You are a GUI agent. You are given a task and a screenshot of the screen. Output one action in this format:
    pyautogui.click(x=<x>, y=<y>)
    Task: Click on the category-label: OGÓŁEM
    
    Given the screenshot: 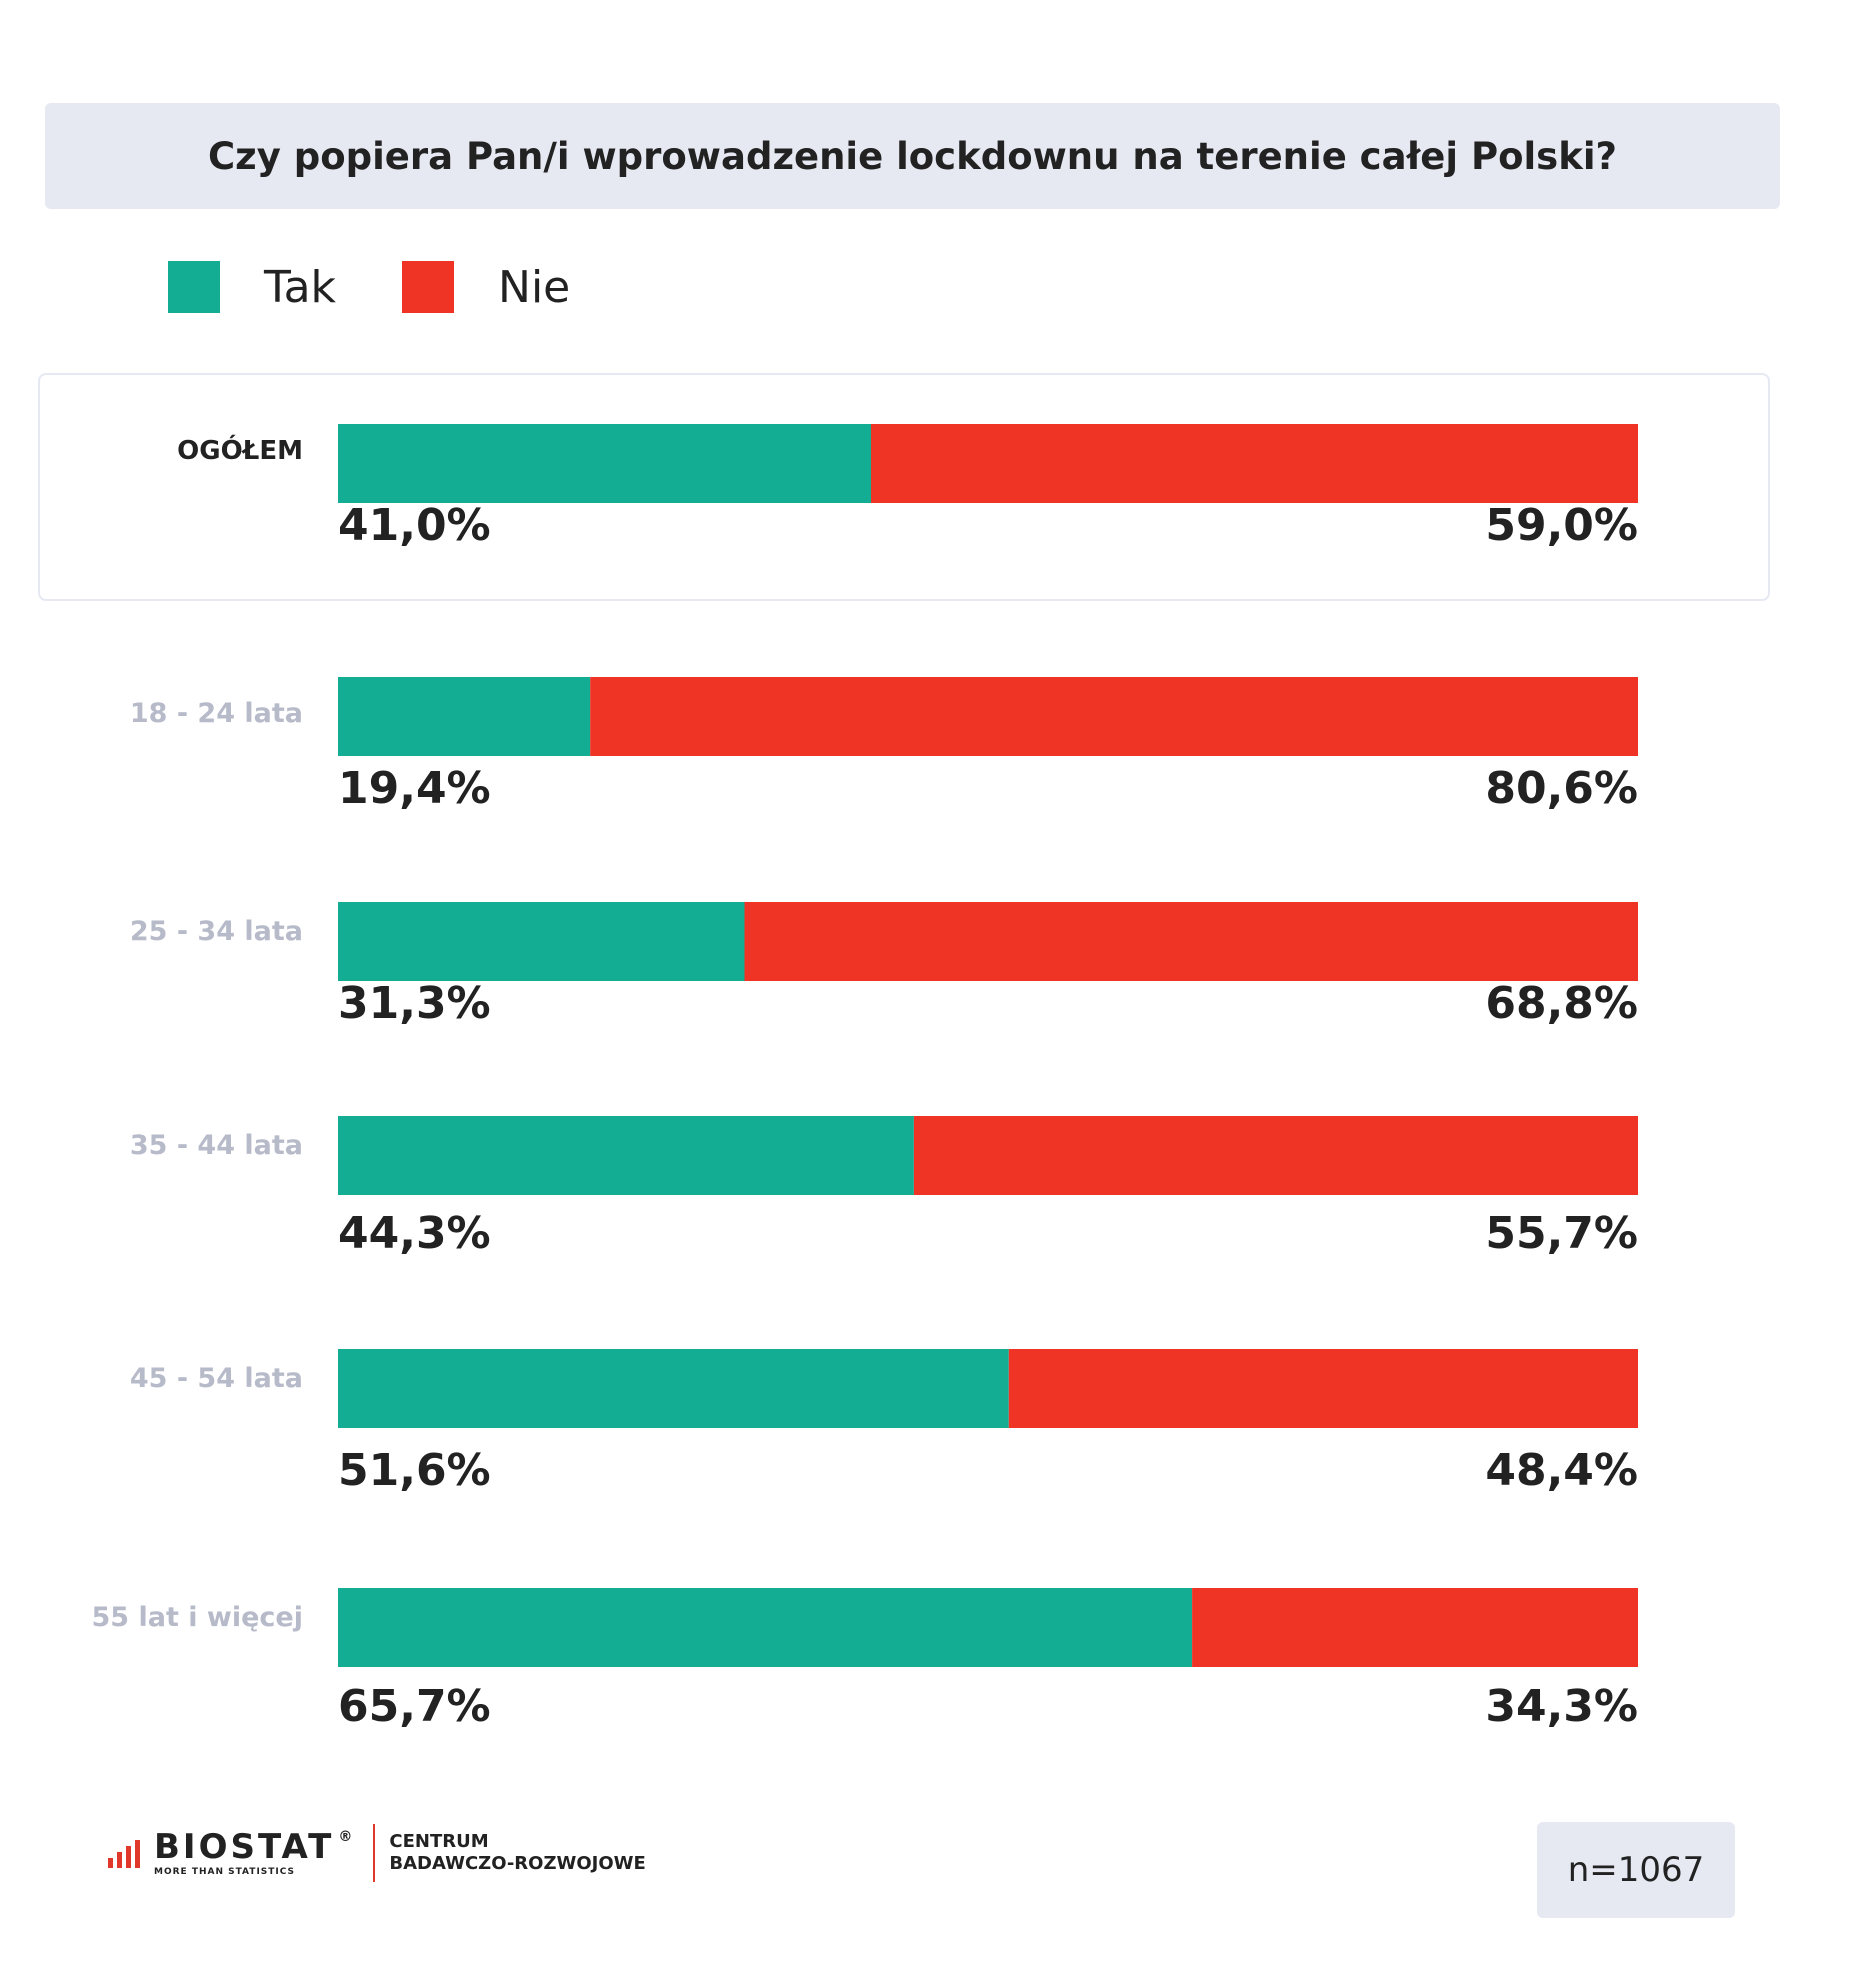 What is the action you would take?
    pyautogui.click(x=240, y=450)
    